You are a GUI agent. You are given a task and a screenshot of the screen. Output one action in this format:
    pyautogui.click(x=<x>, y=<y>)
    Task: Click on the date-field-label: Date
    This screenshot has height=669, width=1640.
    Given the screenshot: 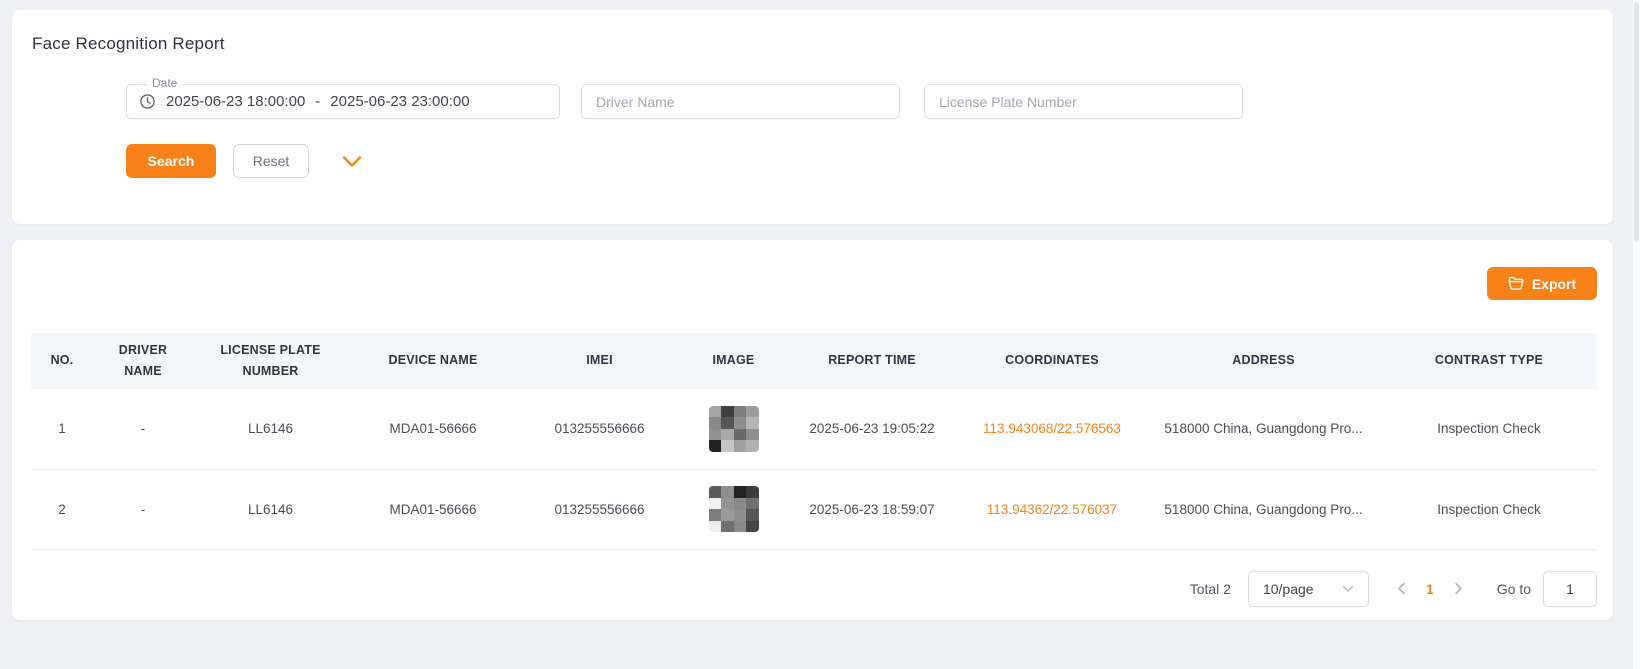 What is the action you would take?
    pyautogui.click(x=165, y=83)
    